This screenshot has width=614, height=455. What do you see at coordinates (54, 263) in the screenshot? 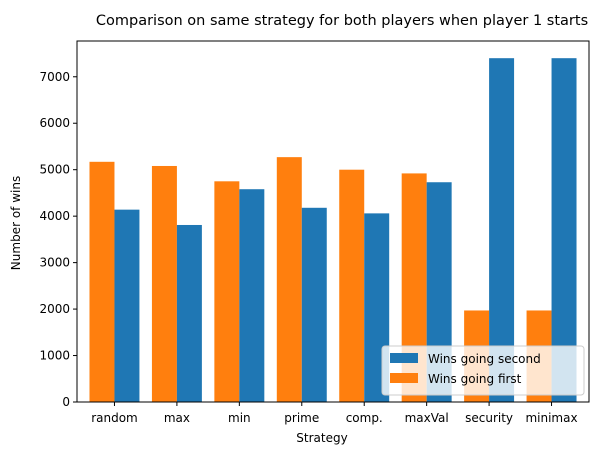
I see `y-tick-label: 3000` at bounding box center [54, 263].